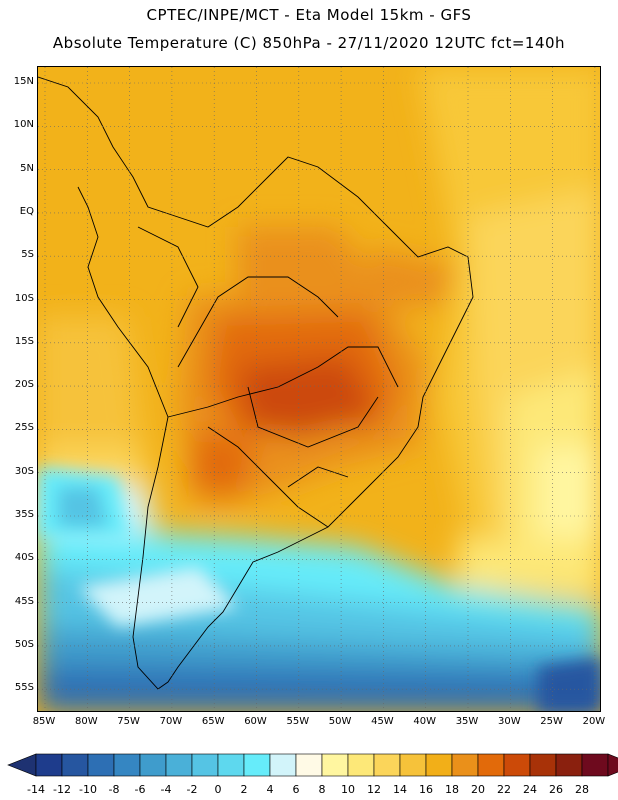 The height and width of the screenshot is (800, 618). Describe the element at coordinates (24, 385) in the screenshot. I see `lat-label: 20S` at that location.